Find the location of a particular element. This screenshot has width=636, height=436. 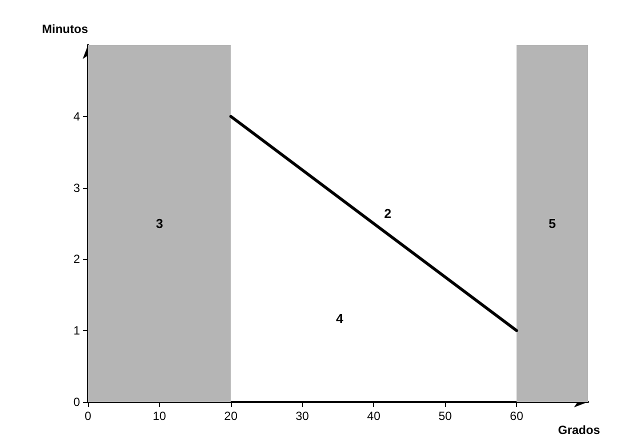

x-tick-label: 10 is located at coordinates (159, 416).